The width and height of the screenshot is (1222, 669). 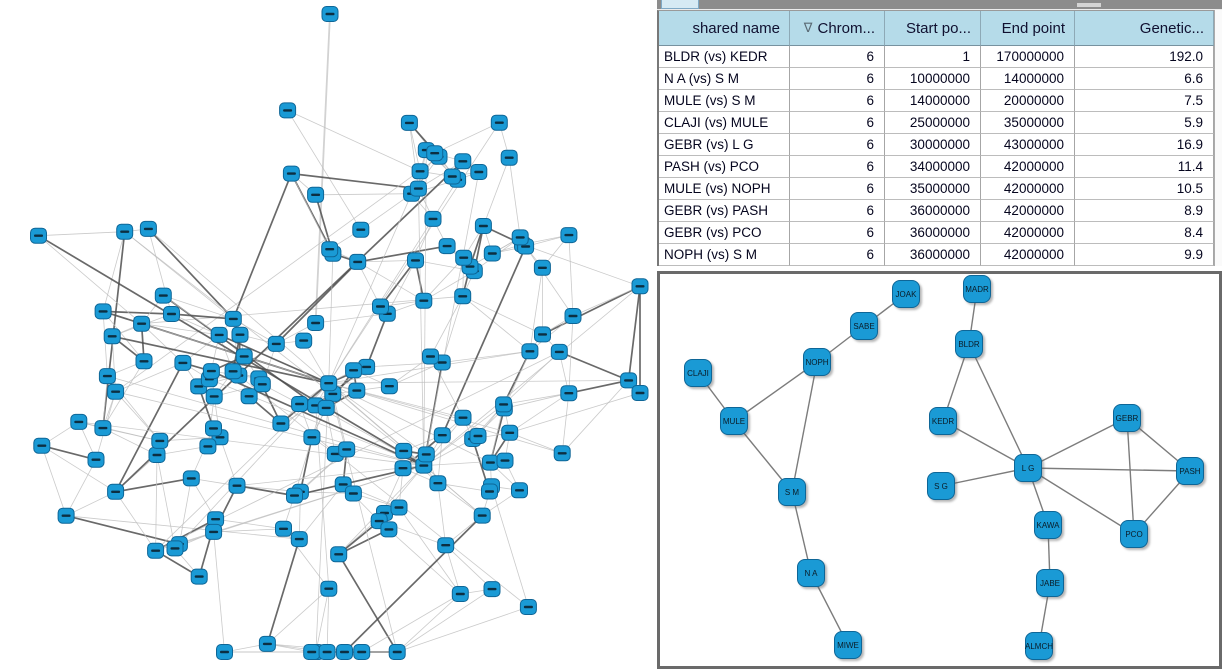 I want to click on network-node-claji: CLAJI, so click(x=698, y=373).